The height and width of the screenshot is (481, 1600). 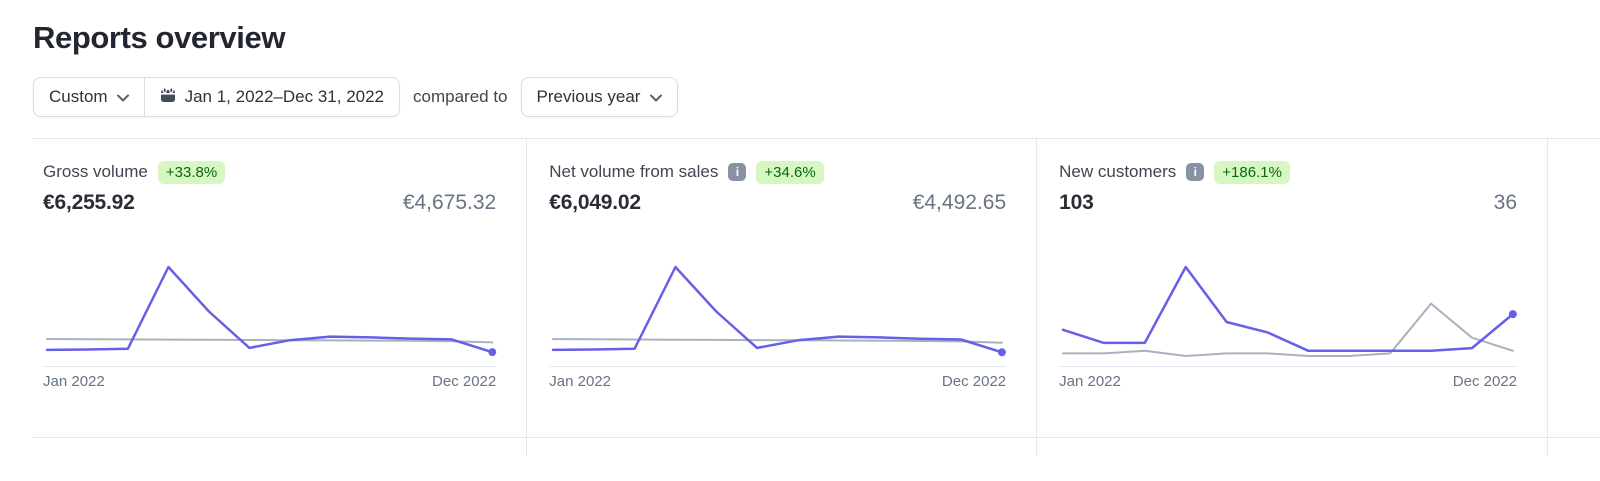 I want to click on pill-divider, so click(x=144, y=97).